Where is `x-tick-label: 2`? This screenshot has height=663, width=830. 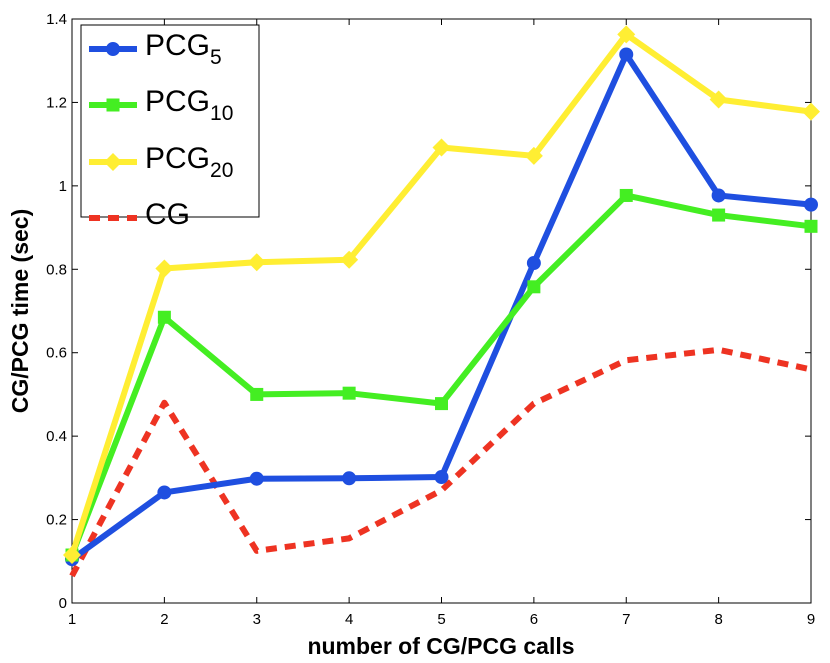
x-tick-label: 2 is located at coordinates (164, 619).